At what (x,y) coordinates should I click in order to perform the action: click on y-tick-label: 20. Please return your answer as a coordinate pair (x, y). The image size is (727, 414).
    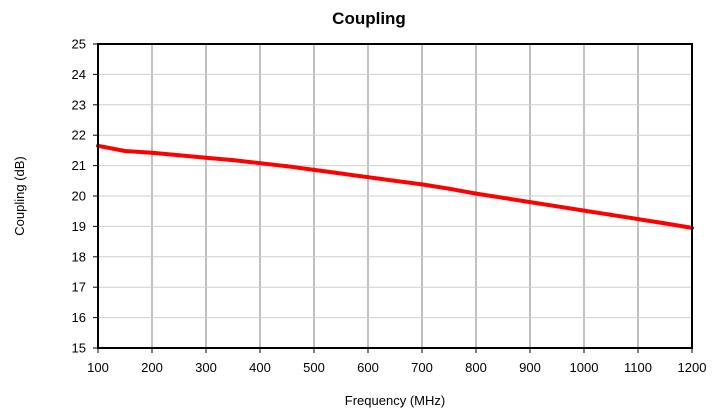
    Looking at the image, I should click on (79, 196).